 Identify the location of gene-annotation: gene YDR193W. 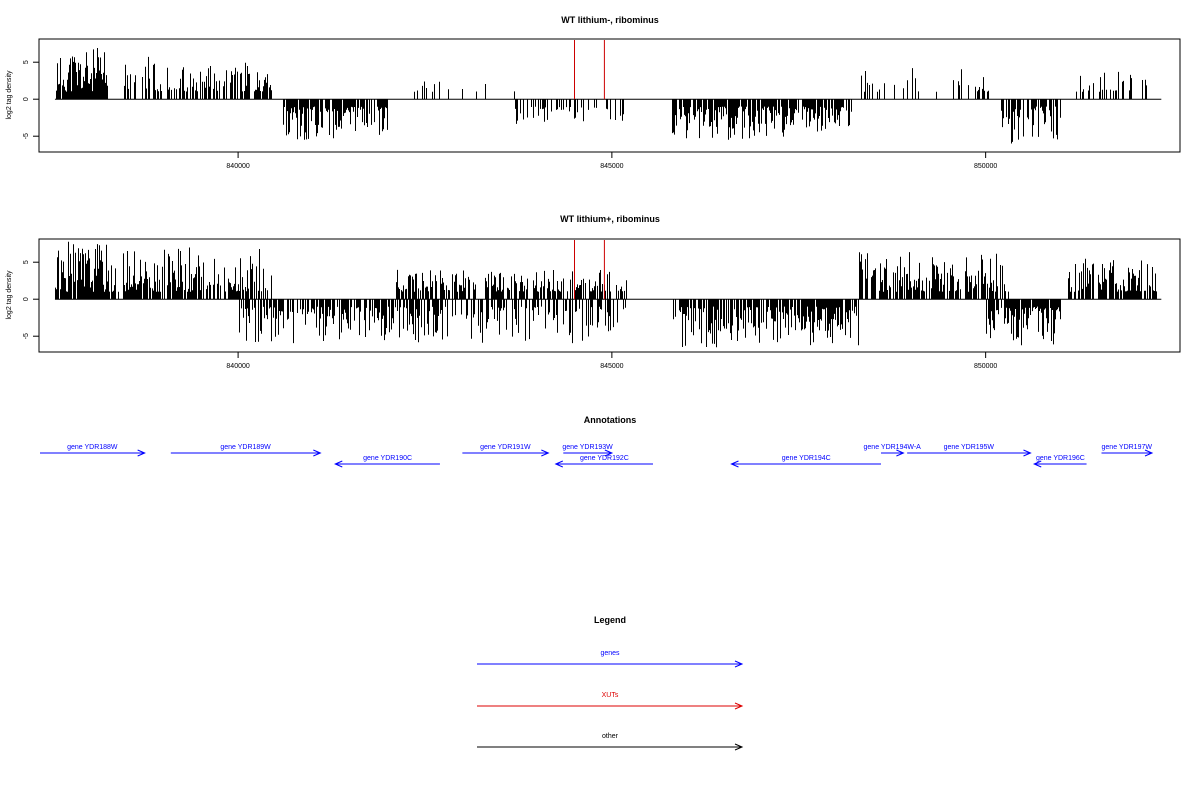
(588, 450).